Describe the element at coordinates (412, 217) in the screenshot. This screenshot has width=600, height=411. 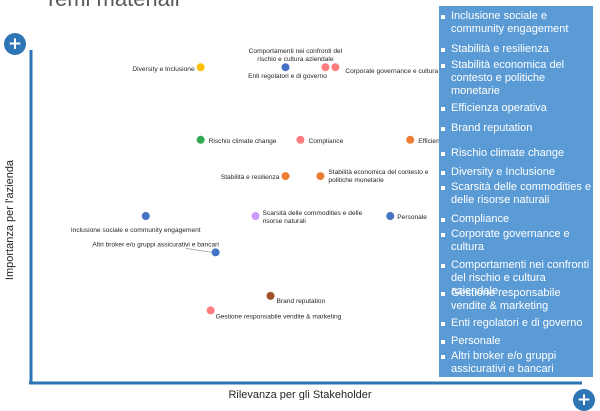
I see `point-label: Personale` at that location.